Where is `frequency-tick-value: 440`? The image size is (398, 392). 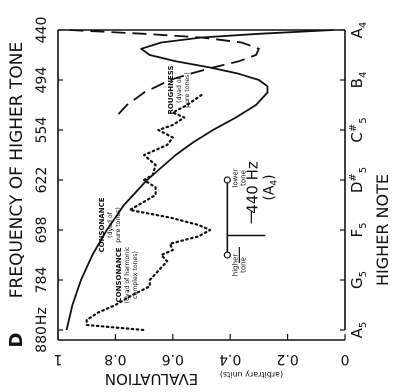 frequency-tick-value: 440 is located at coordinates (42, 30).